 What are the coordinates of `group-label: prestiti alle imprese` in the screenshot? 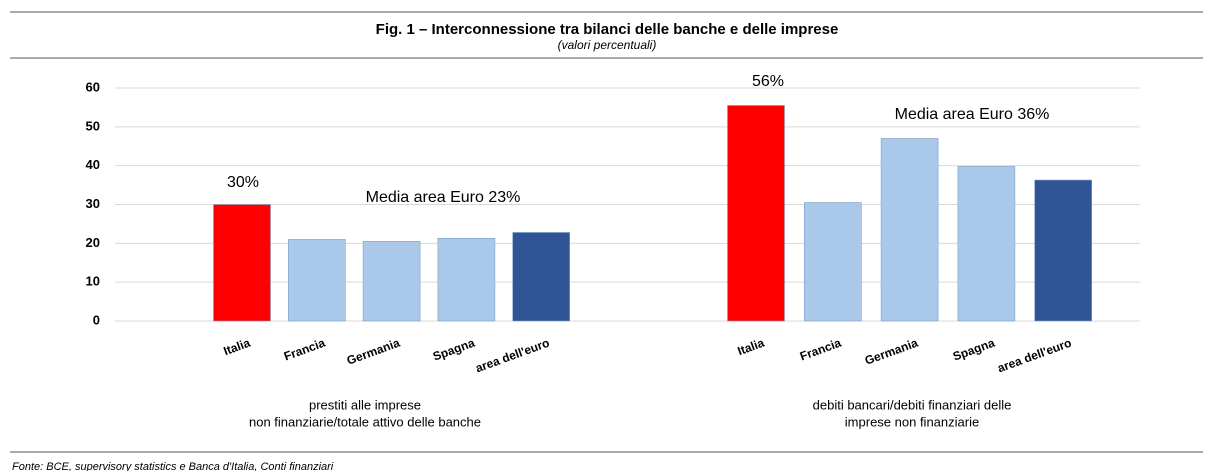 It's located at (365, 404).